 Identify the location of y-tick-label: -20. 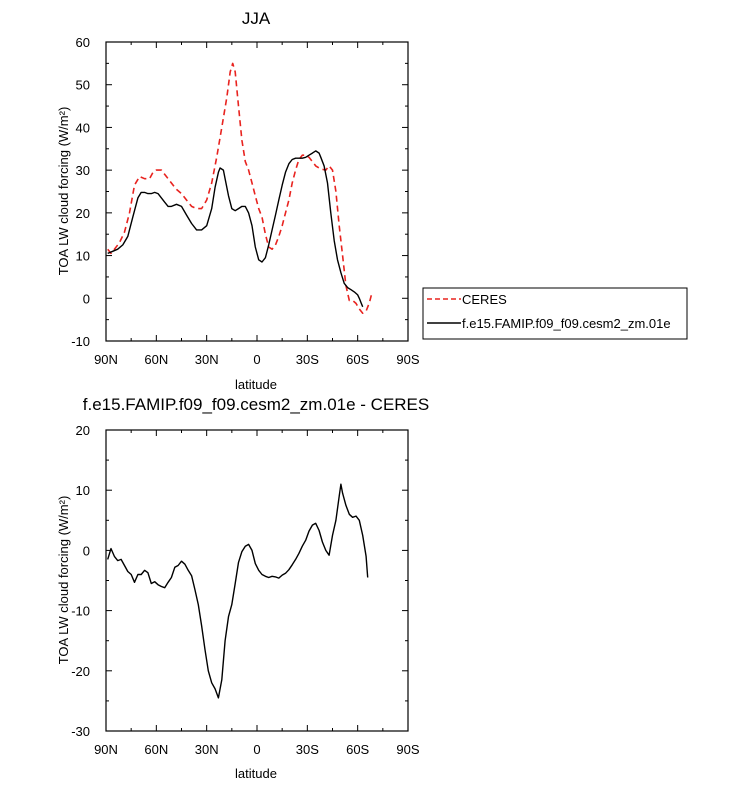
(80, 671).